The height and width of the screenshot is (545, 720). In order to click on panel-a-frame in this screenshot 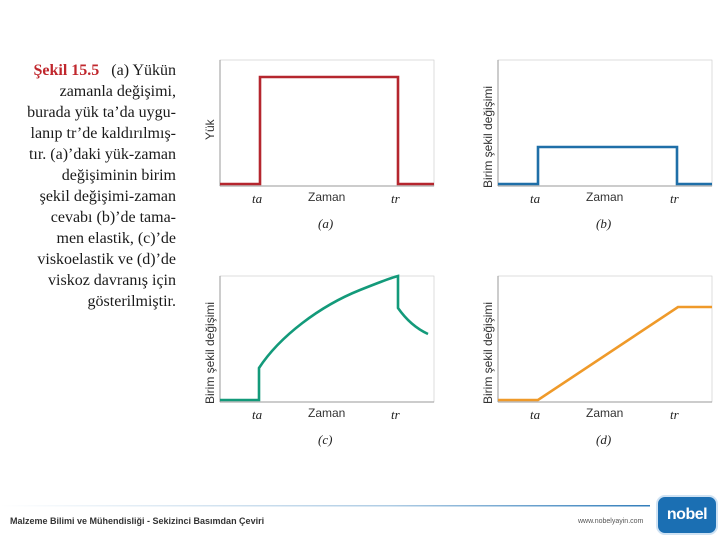, I will do `click(327, 123)`.